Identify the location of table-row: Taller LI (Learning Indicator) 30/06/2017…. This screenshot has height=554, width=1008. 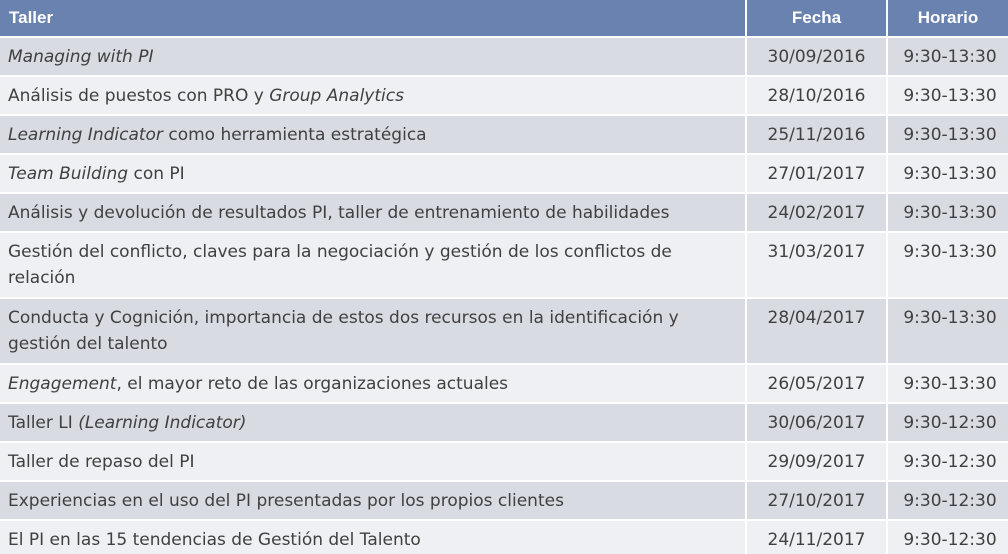
(504, 423).